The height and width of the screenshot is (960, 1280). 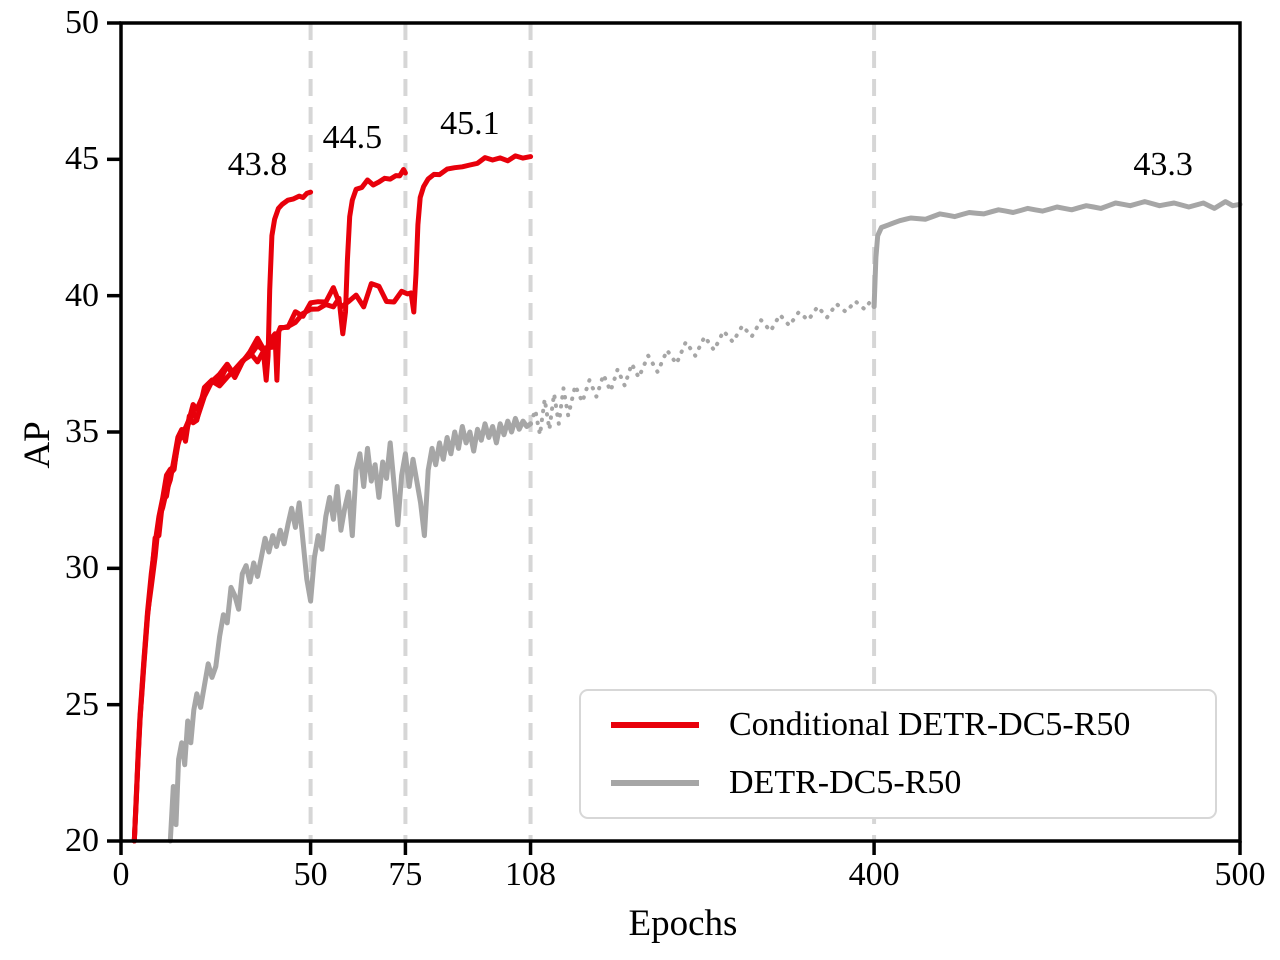 What do you see at coordinates (82, 22) in the screenshot?
I see `y-tick-label-50: 50` at bounding box center [82, 22].